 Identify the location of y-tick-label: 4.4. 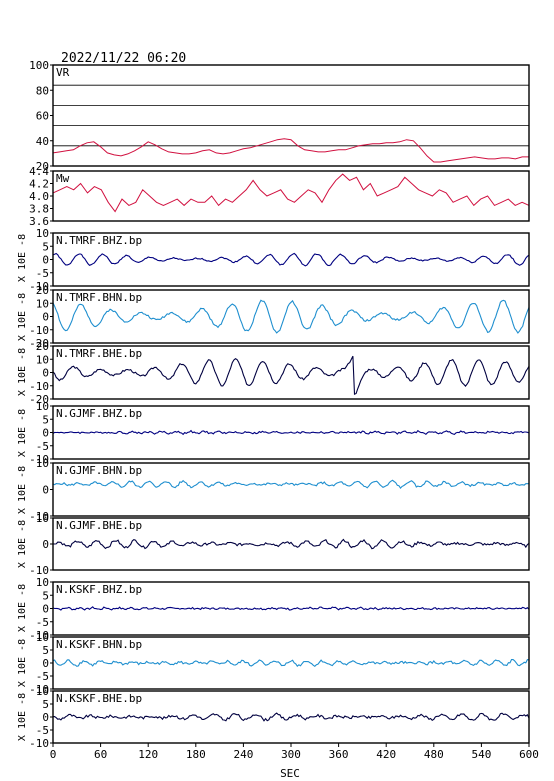
(39, 171).